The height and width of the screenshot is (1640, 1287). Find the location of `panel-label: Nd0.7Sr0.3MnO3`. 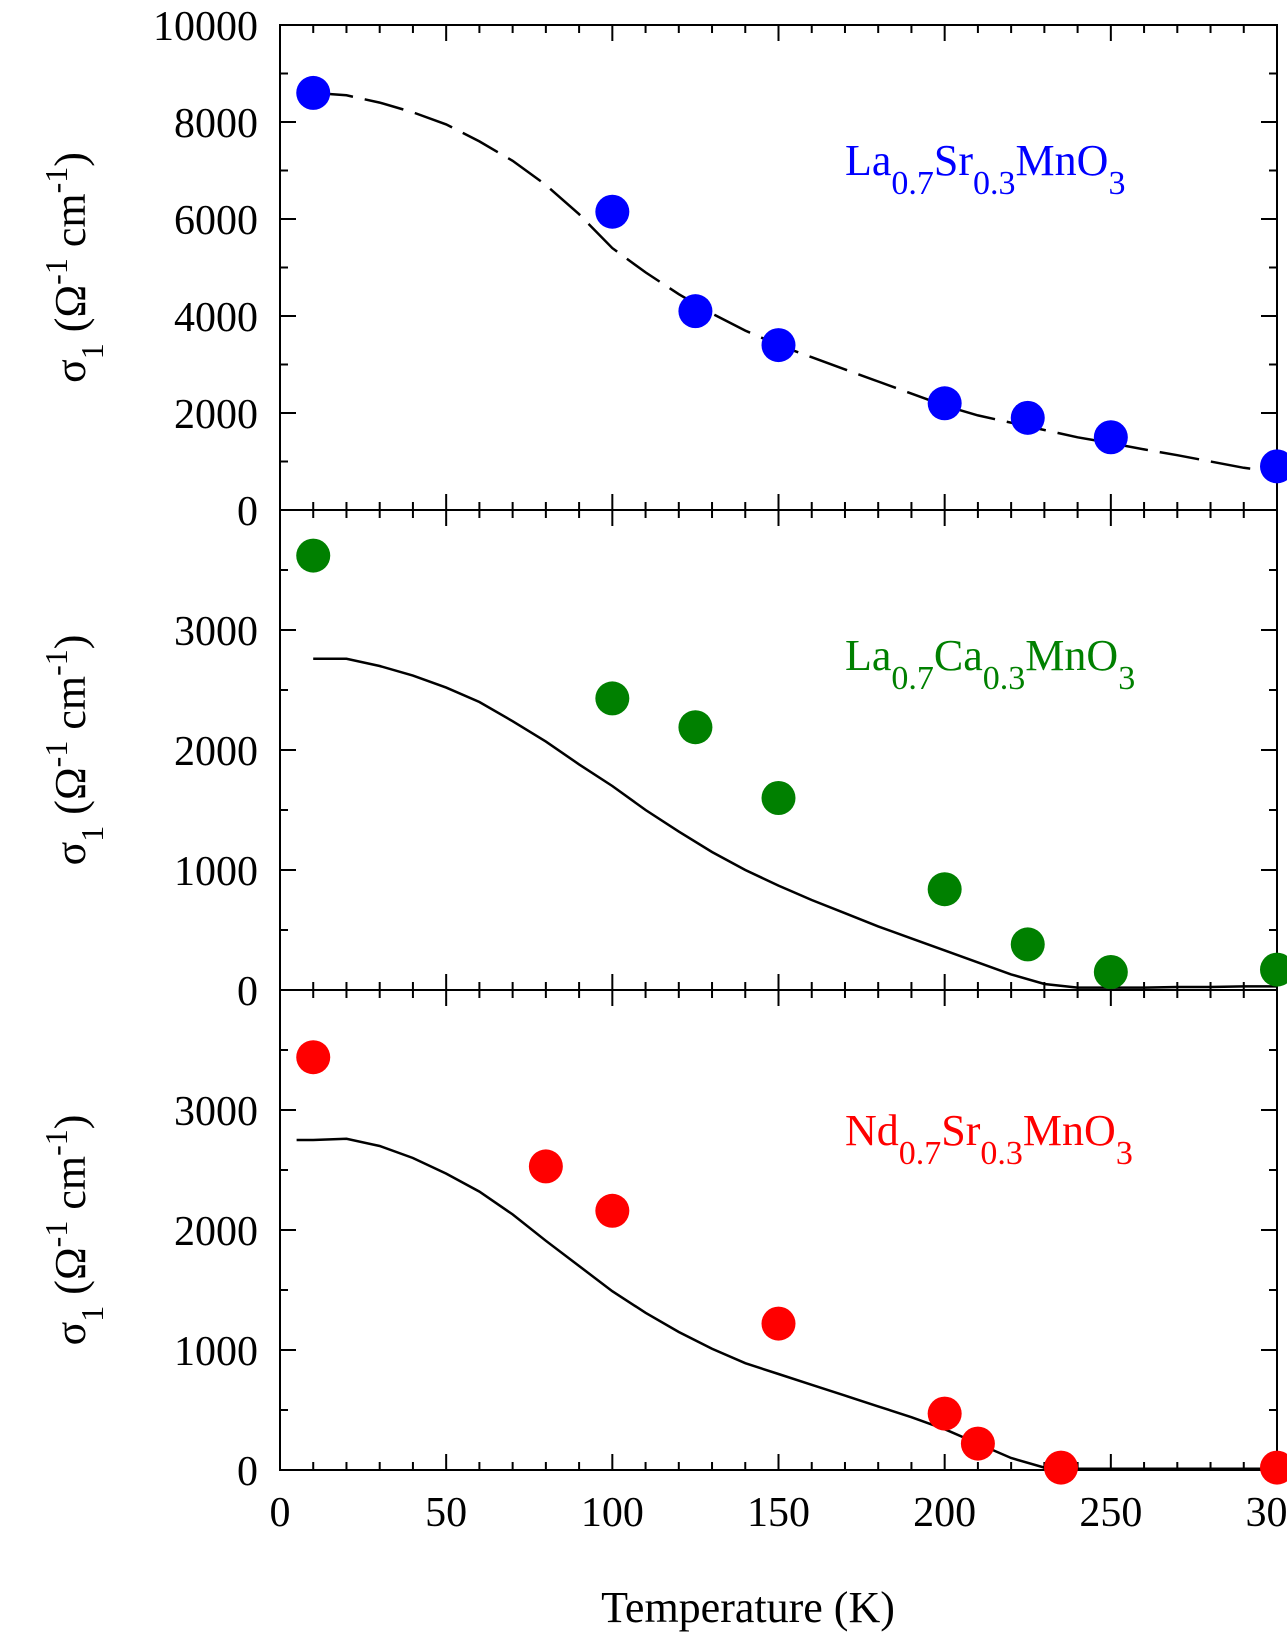

panel-label: Nd0.7Sr0.3MnO3 is located at coordinates (989, 1139).